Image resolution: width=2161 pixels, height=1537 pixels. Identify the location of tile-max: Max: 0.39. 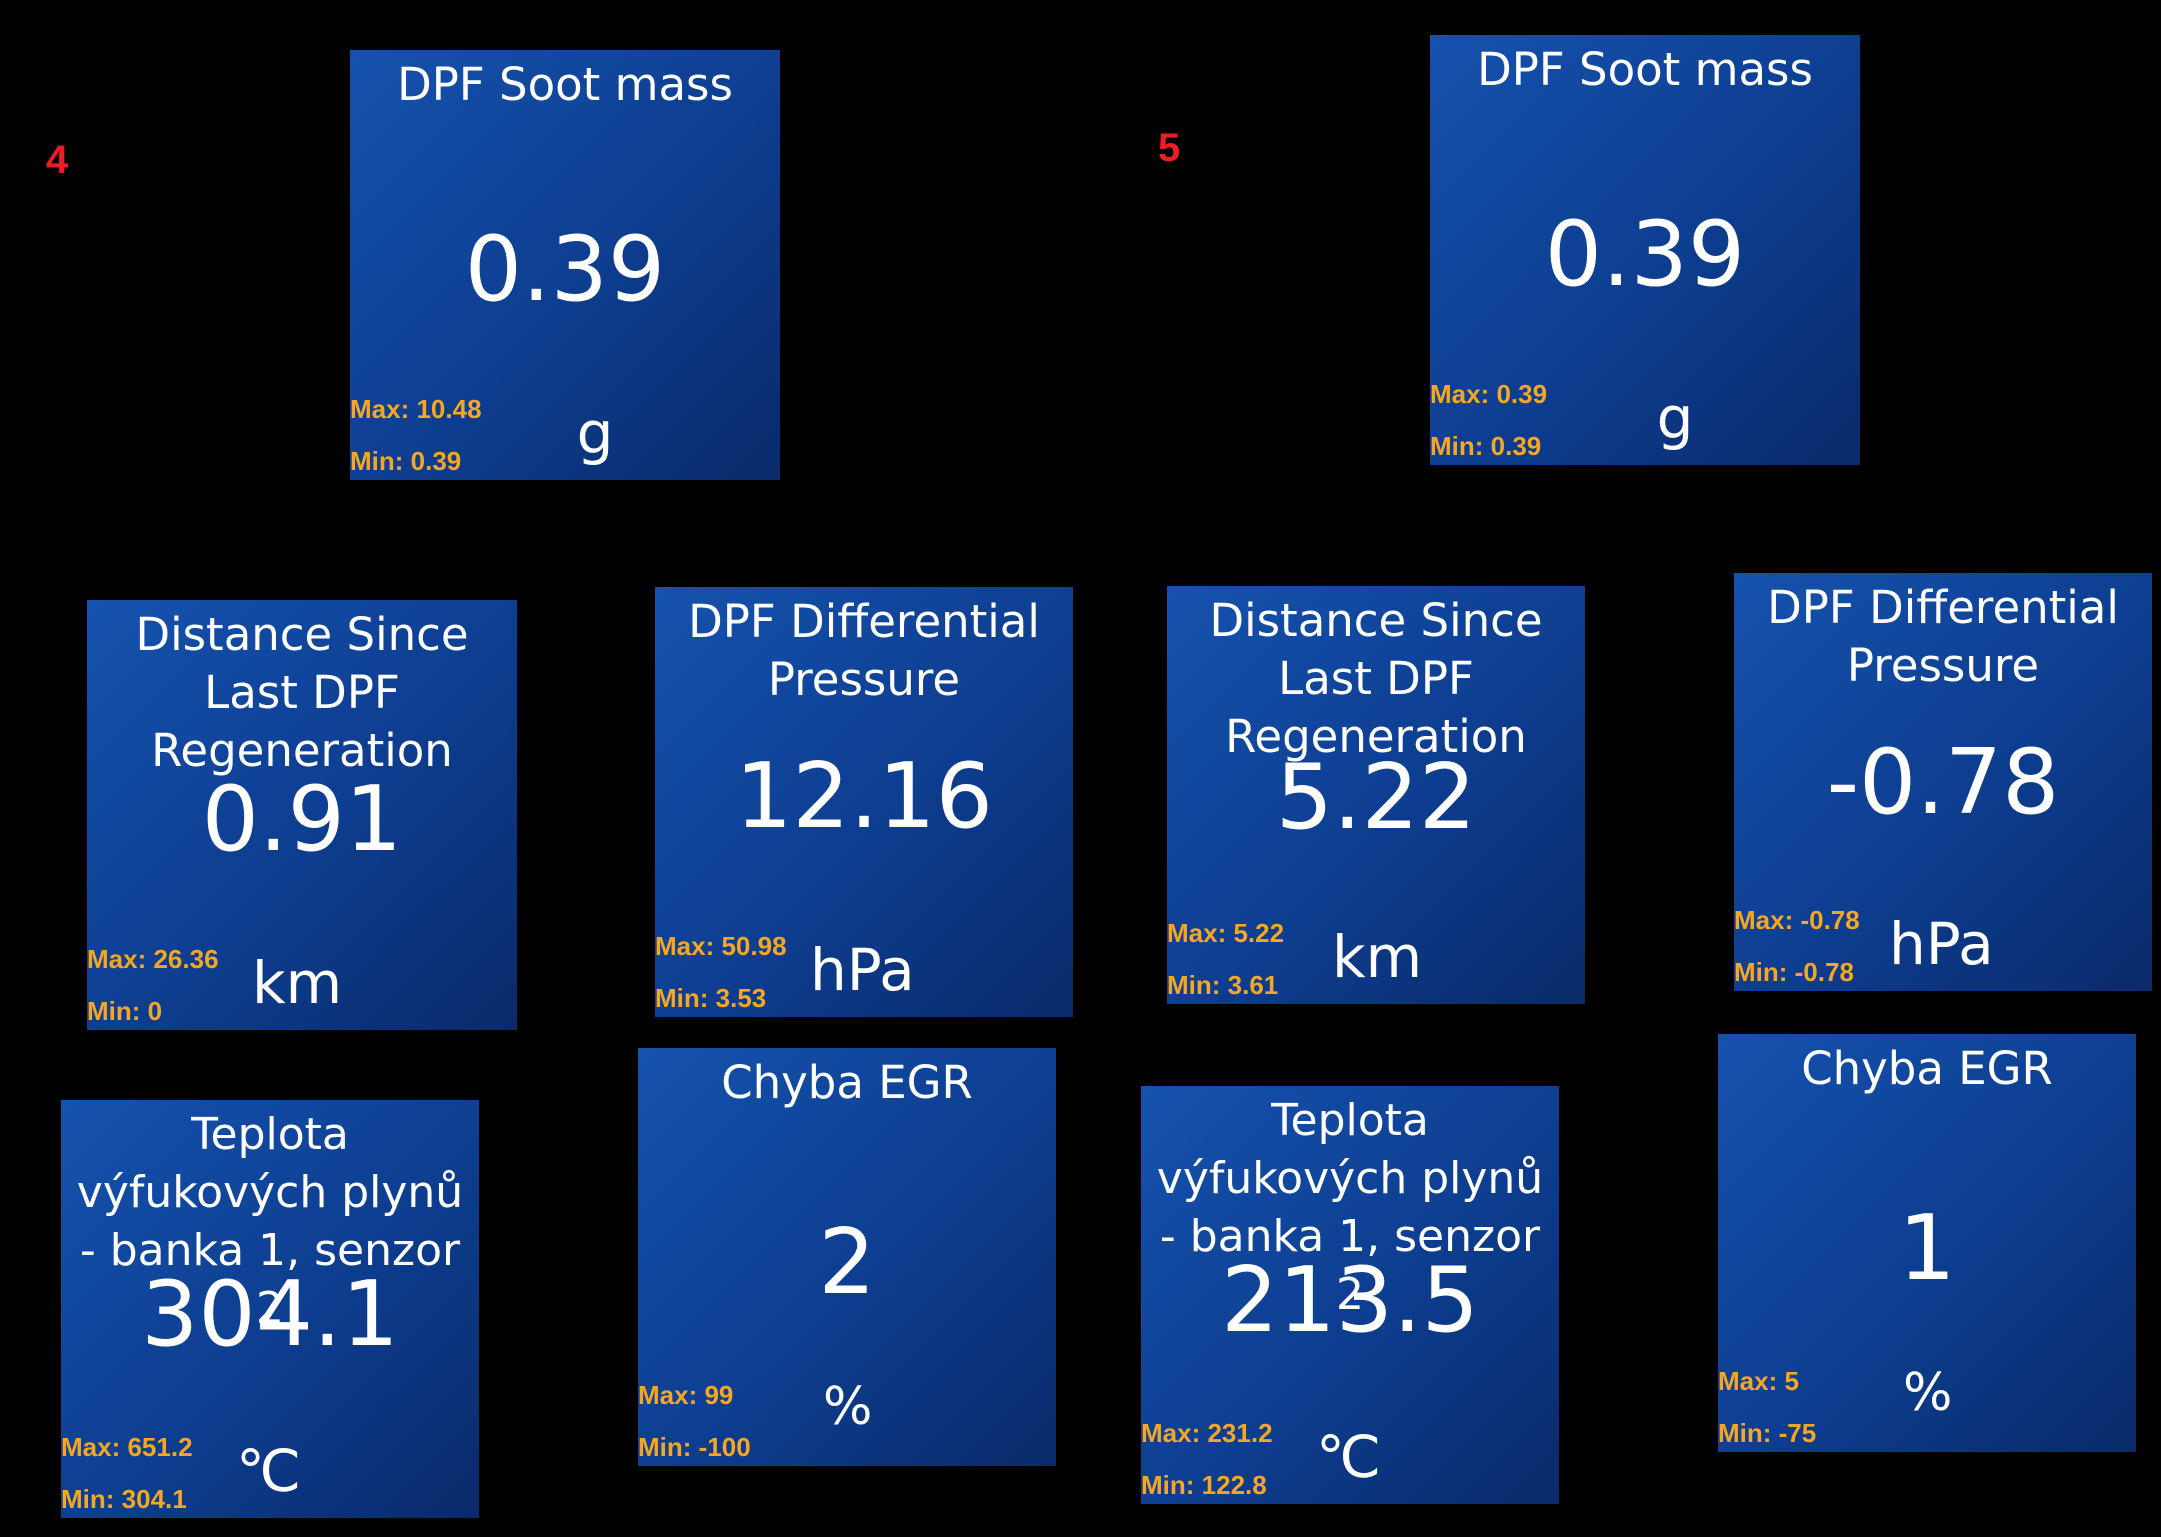
(1489, 394).